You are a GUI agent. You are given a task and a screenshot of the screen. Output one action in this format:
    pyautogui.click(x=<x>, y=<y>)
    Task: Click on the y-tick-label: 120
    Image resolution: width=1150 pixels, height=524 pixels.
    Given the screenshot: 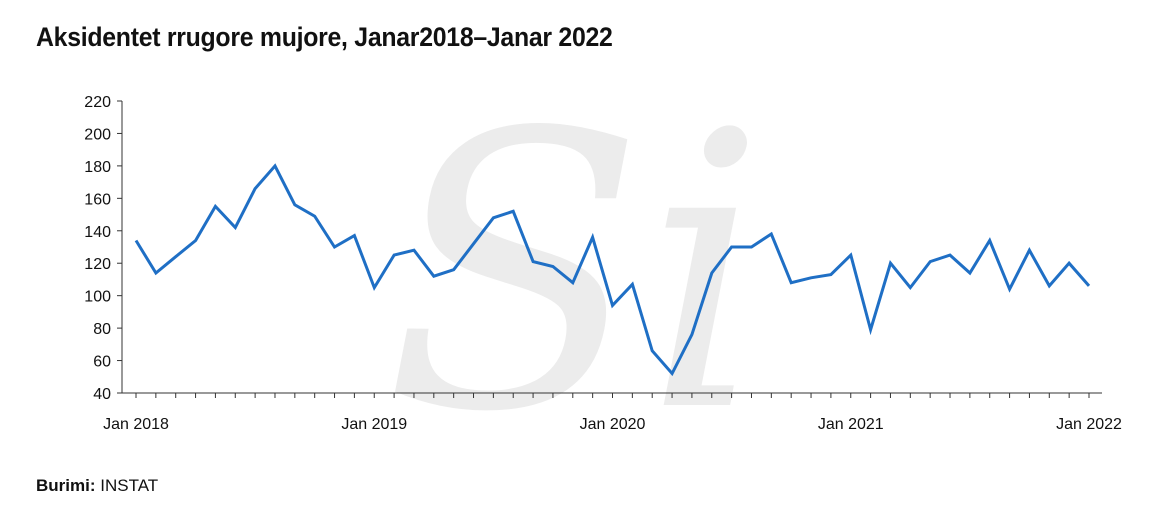 What is the action you would take?
    pyautogui.click(x=97, y=264)
    